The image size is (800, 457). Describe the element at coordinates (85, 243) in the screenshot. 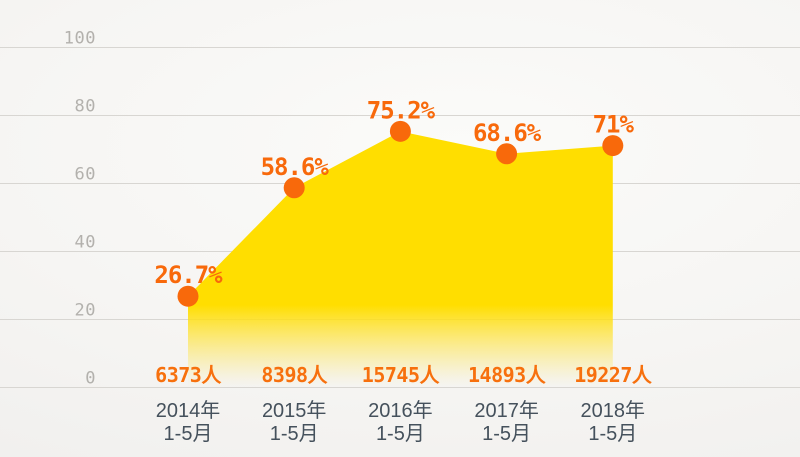

I see `y-tick-label-40: 40` at that location.